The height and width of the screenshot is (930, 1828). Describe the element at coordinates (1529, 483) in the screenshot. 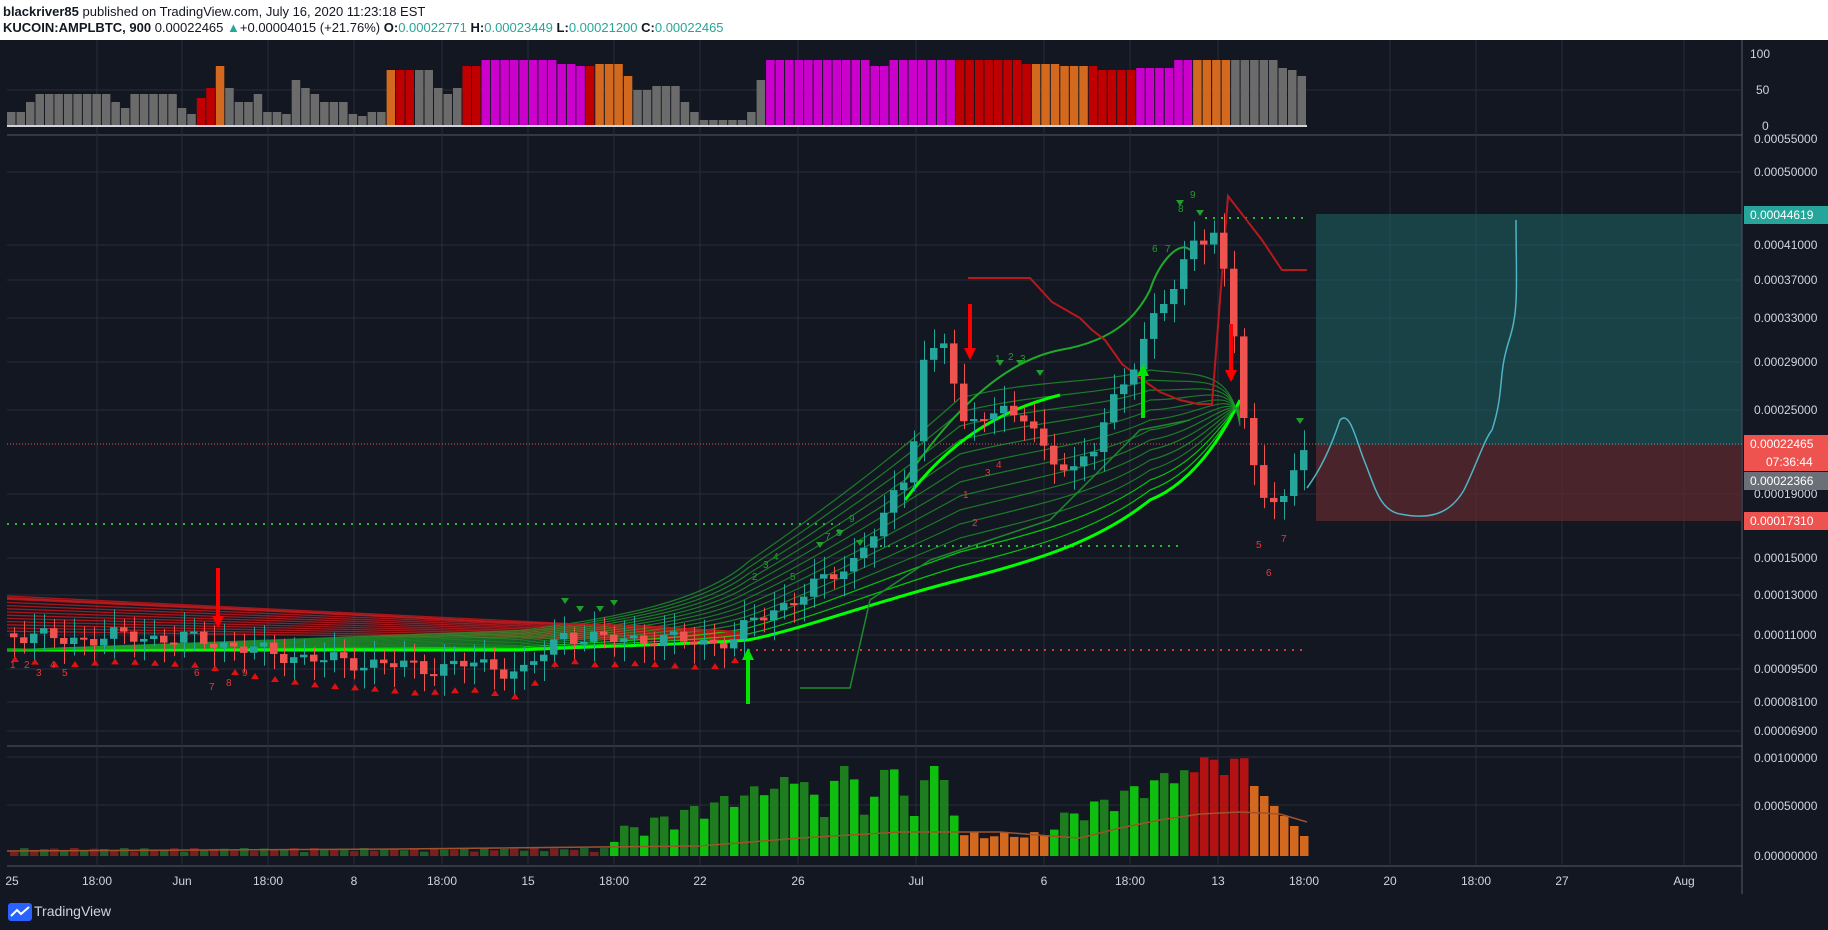

I see `stop-zone` at that location.